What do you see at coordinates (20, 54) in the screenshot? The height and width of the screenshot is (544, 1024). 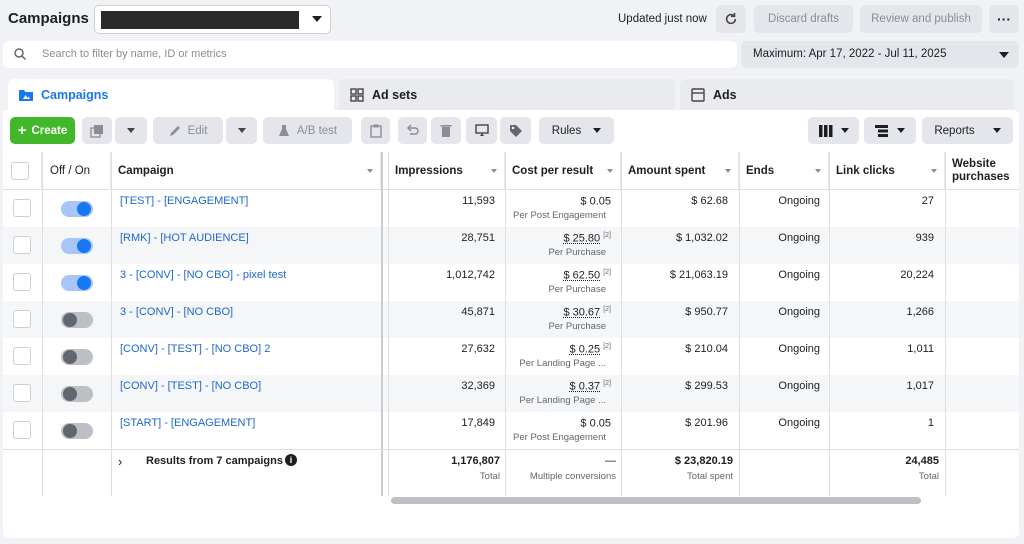 I see `search-icon` at bounding box center [20, 54].